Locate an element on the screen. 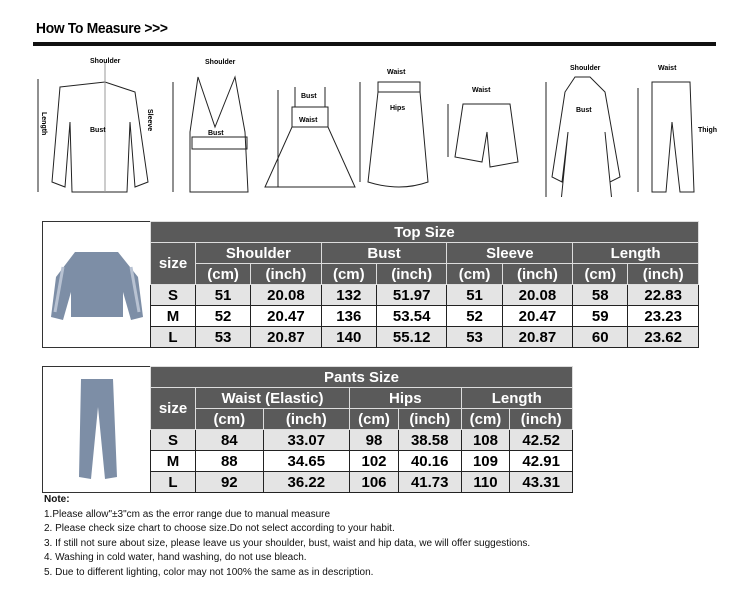 This screenshot has height=597, width=751. svg-text: Thigh is located at coordinates (707, 130).